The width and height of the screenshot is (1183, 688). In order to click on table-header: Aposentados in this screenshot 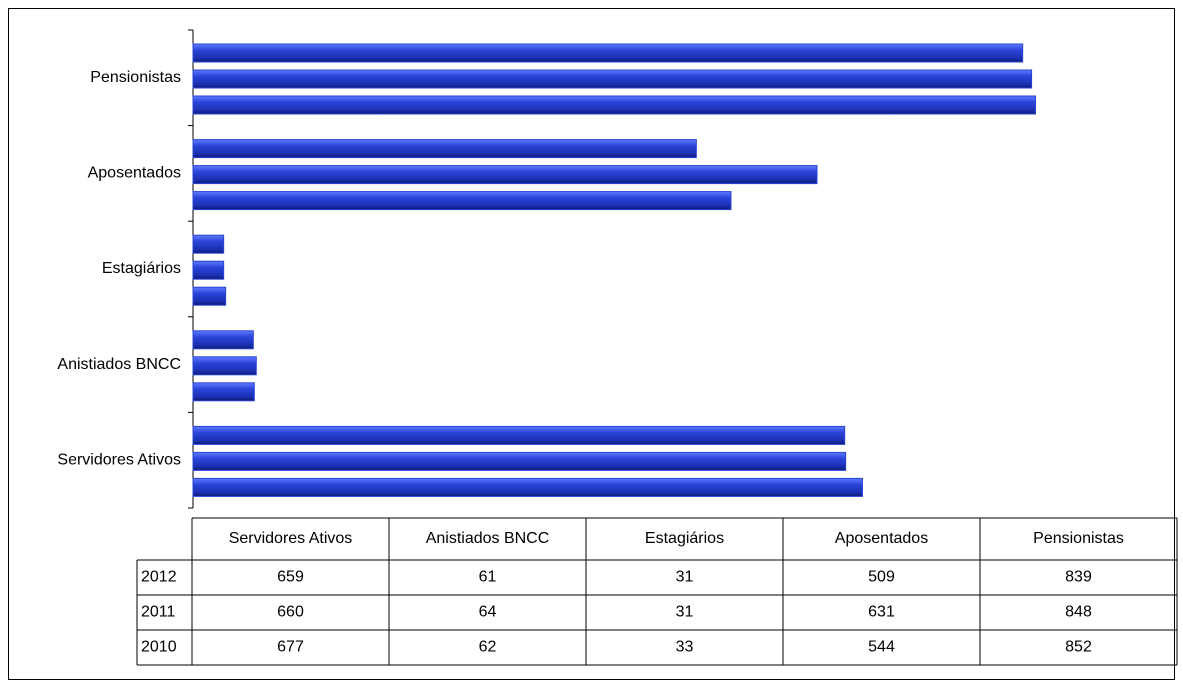, I will do `click(881, 538)`.